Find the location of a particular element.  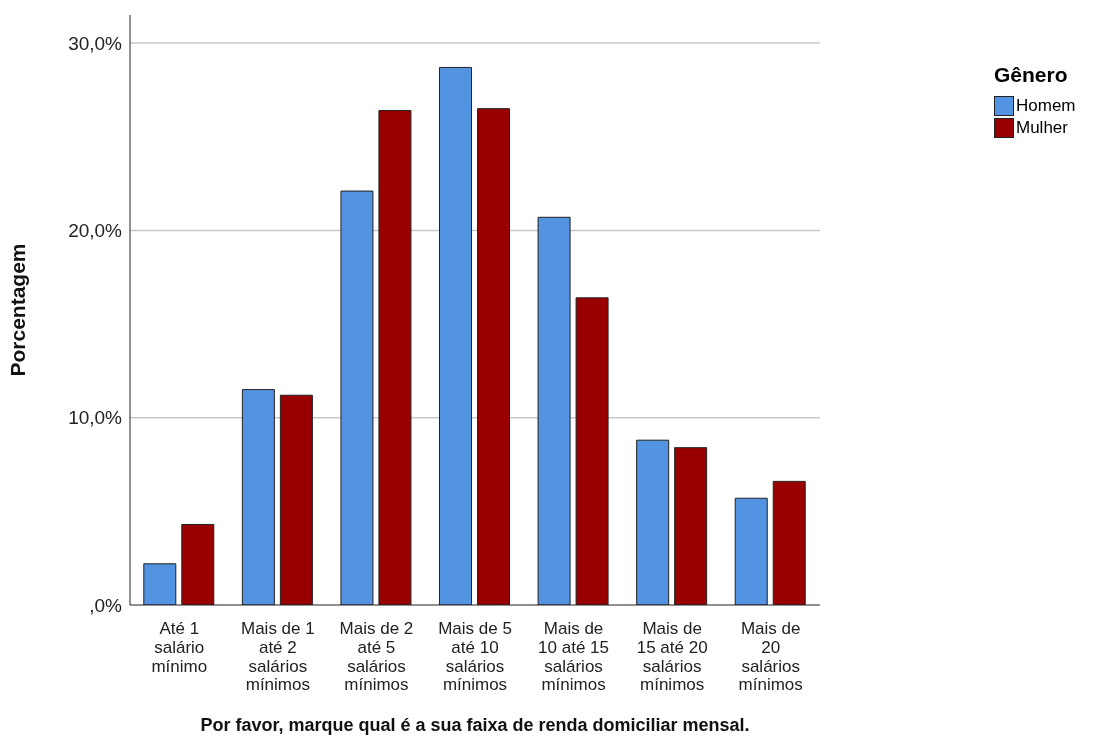

x-tick-label: Mais de 1 até 2 salários mínimos is located at coordinates (278, 657).